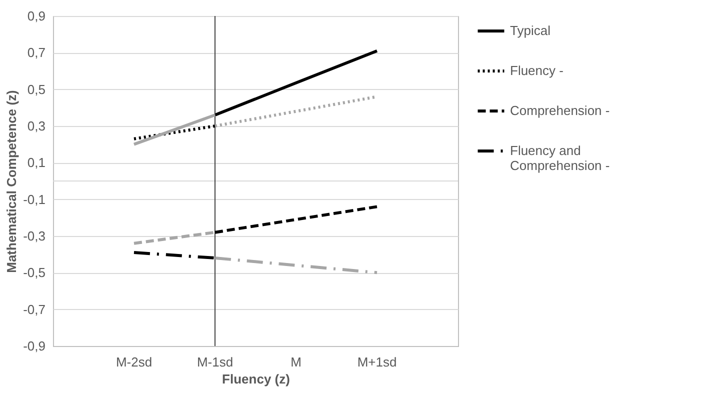 This screenshot has width=709, height=407. Describe the element at coordinates (296, 362) in the screenshot. I see `x-tick-label: M` at that location.